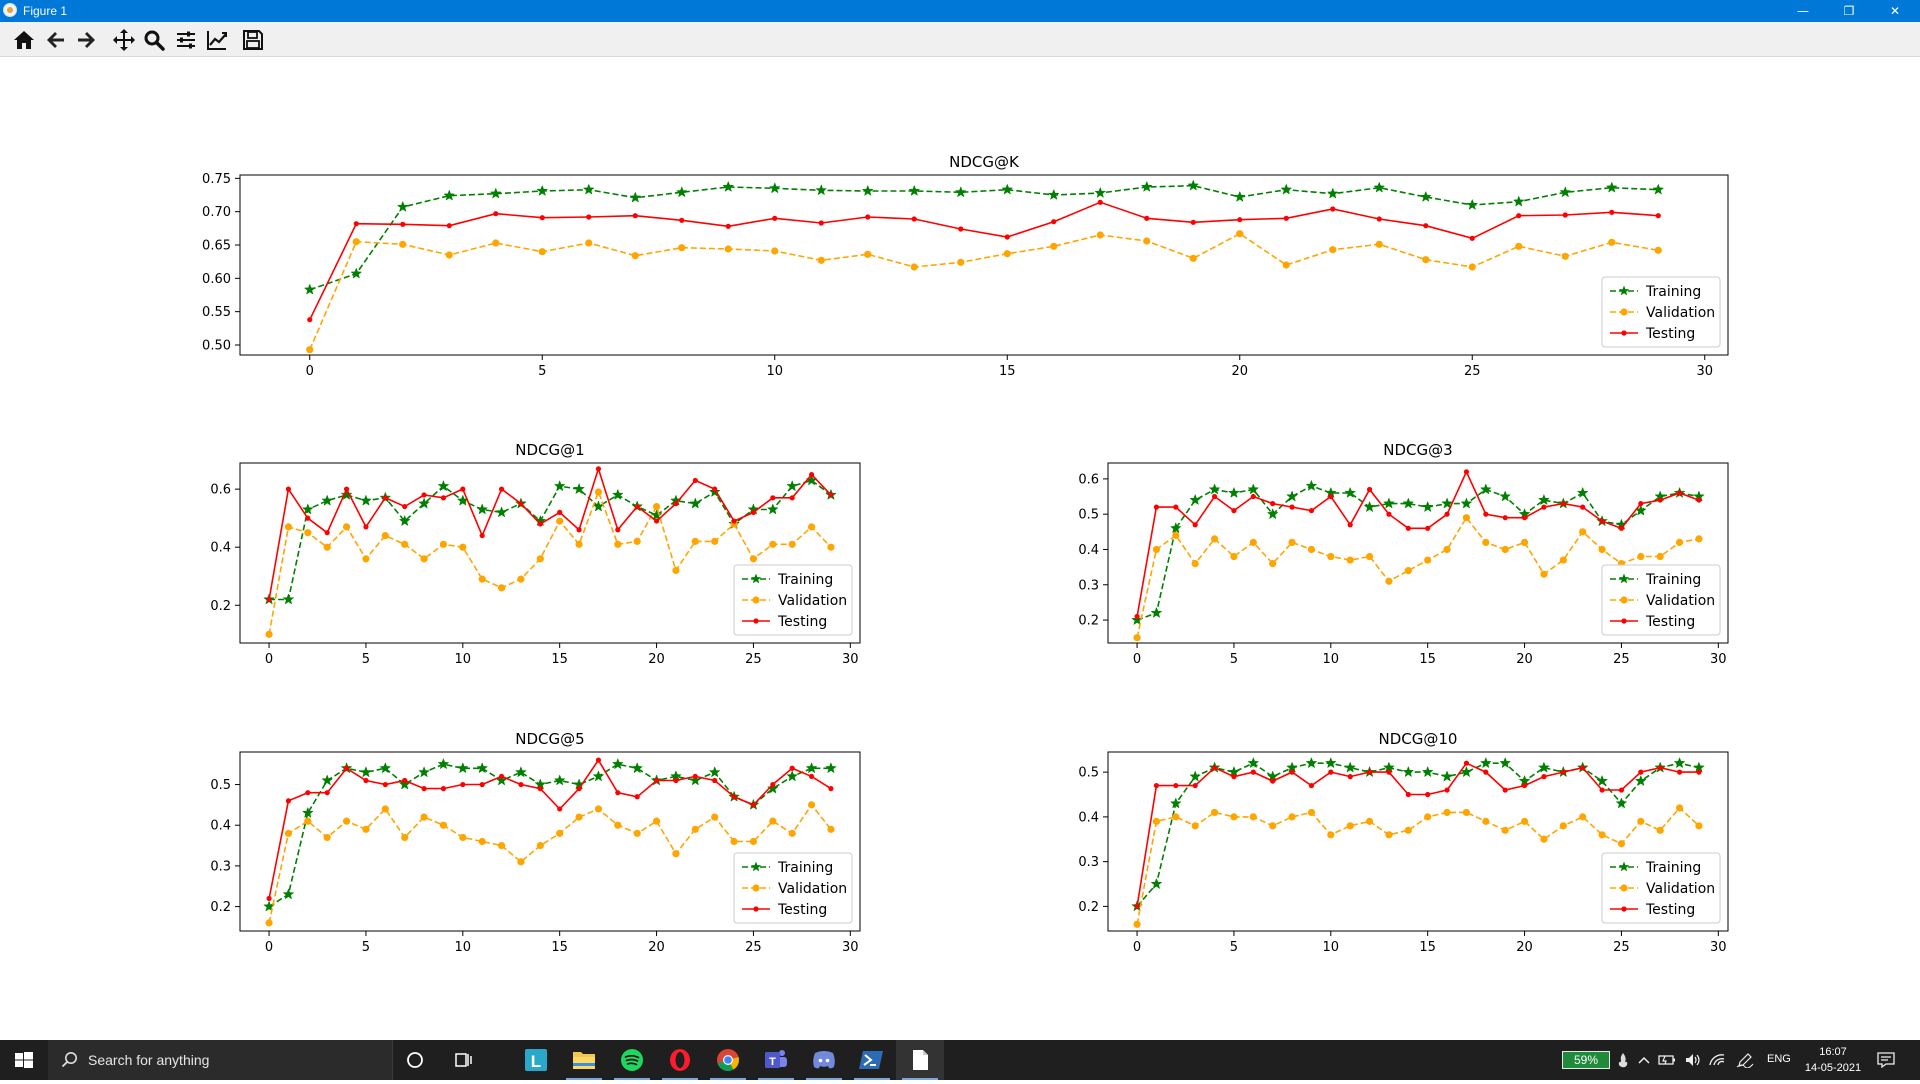 The height and width of the screenshot is (1084, 1920). Describe the element at coordinates (217, 40) in the screenshot. I see `edit-axes-button` at that location.